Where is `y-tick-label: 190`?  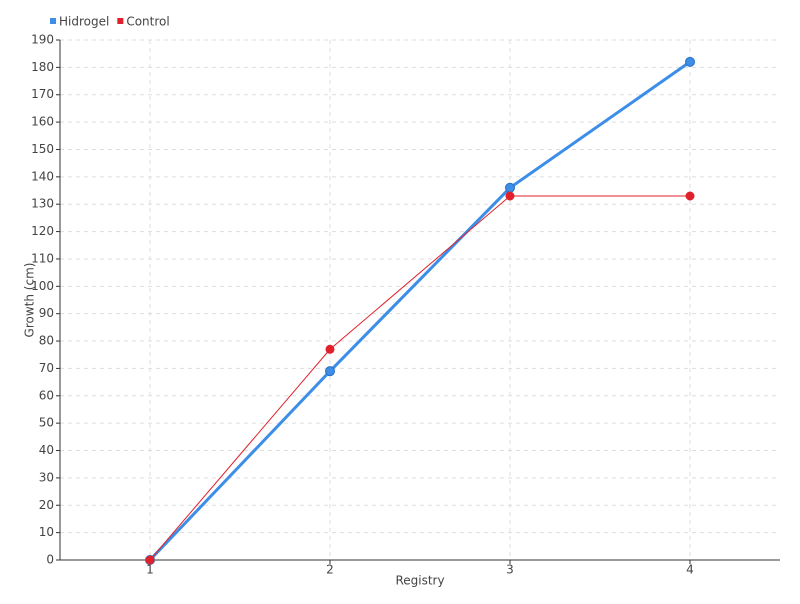
y-tick-label: 190 is located at coordinates (42, 40).